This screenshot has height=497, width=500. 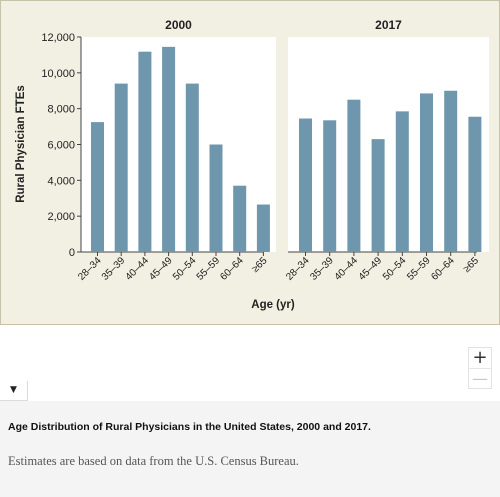 I want to click on chevron-down-icon: ▼, so click(x=13, y=390).